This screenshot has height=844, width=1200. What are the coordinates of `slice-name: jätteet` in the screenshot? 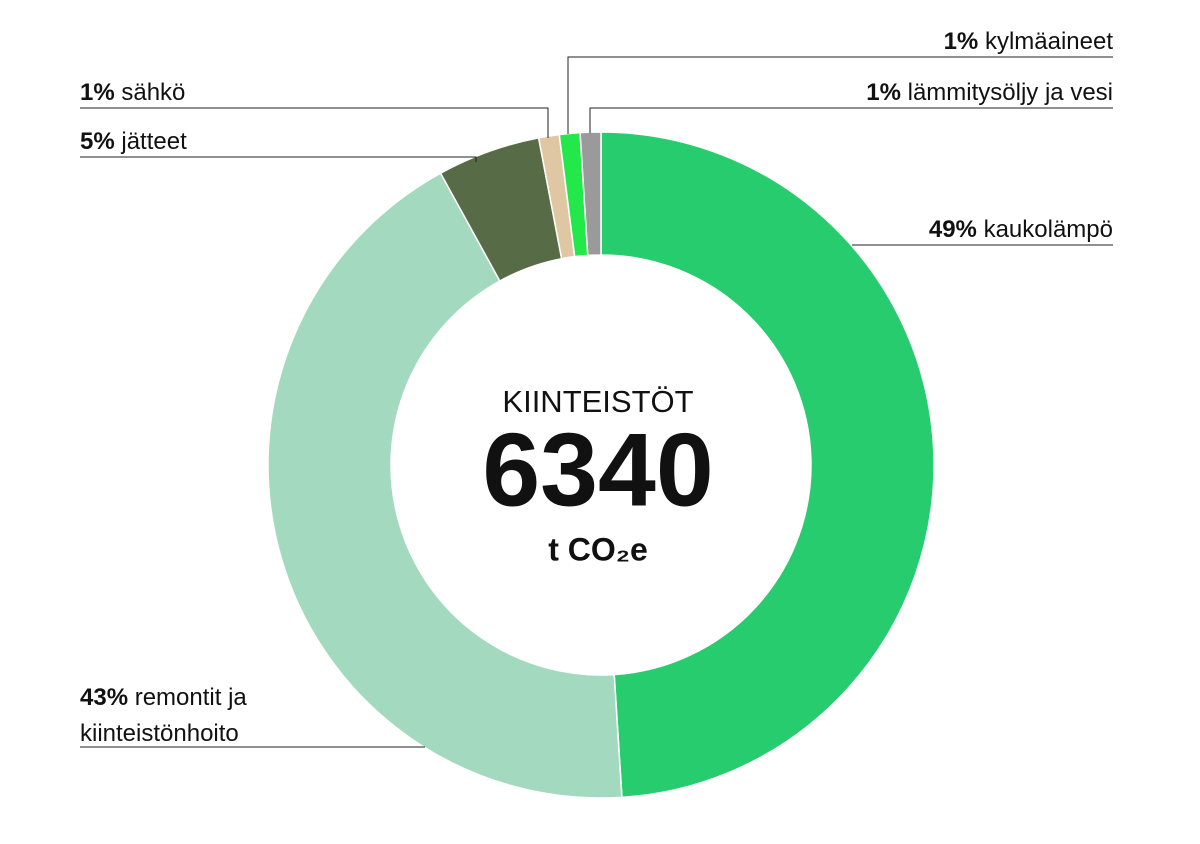 It's located at (154, 141).